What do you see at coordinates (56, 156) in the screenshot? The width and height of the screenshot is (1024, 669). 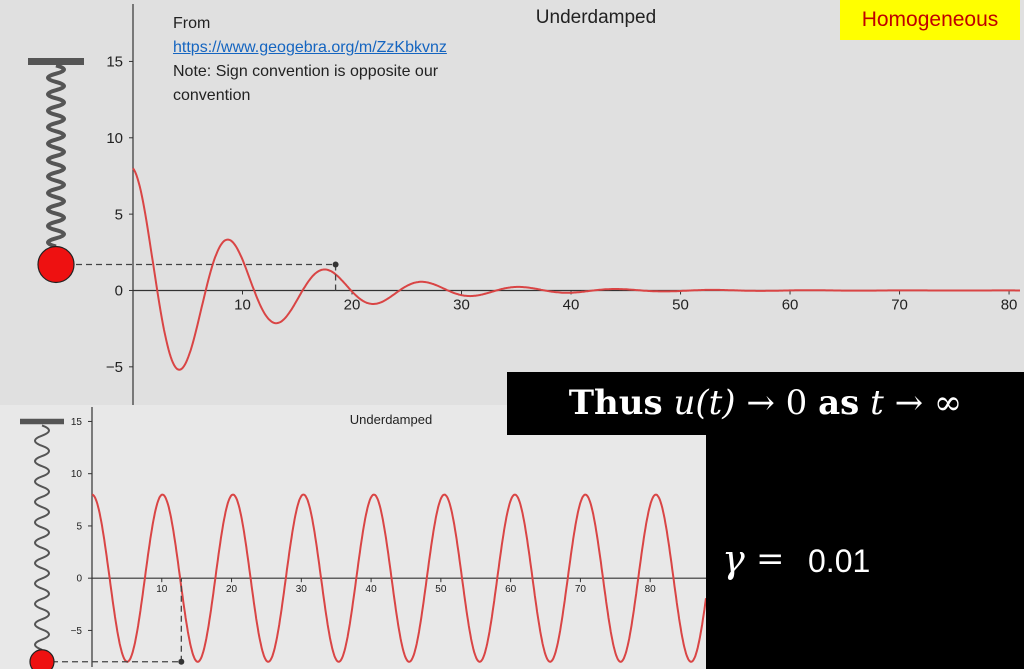 I see `spring-coil` at bounding box center [56, 156].